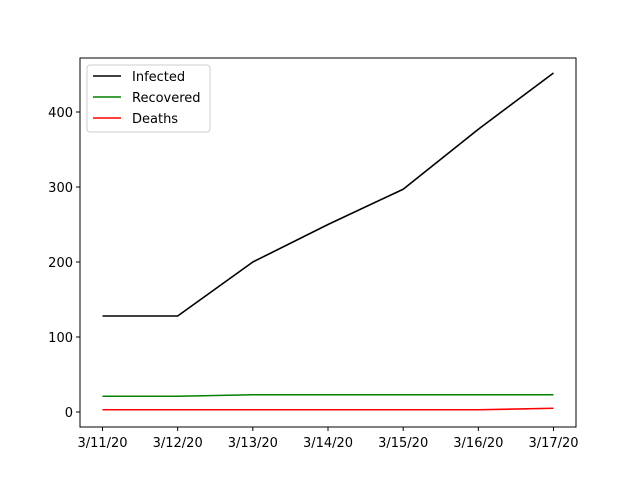 The image size is (640, 484). I want to click on x-tick-label: 3/17/20, so click(553, 443).